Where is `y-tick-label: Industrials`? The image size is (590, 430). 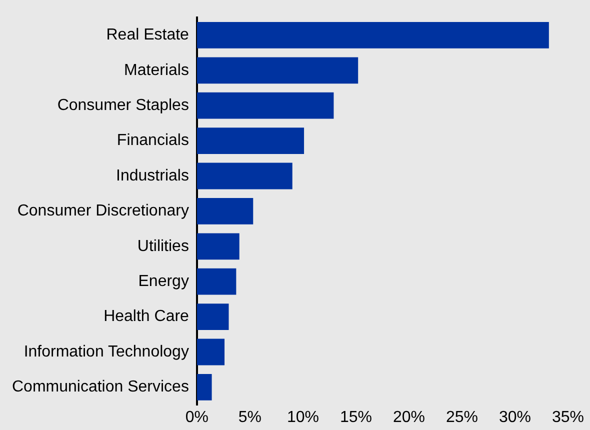
y-tick-label: Industrials is located at coordinates (152, 175).